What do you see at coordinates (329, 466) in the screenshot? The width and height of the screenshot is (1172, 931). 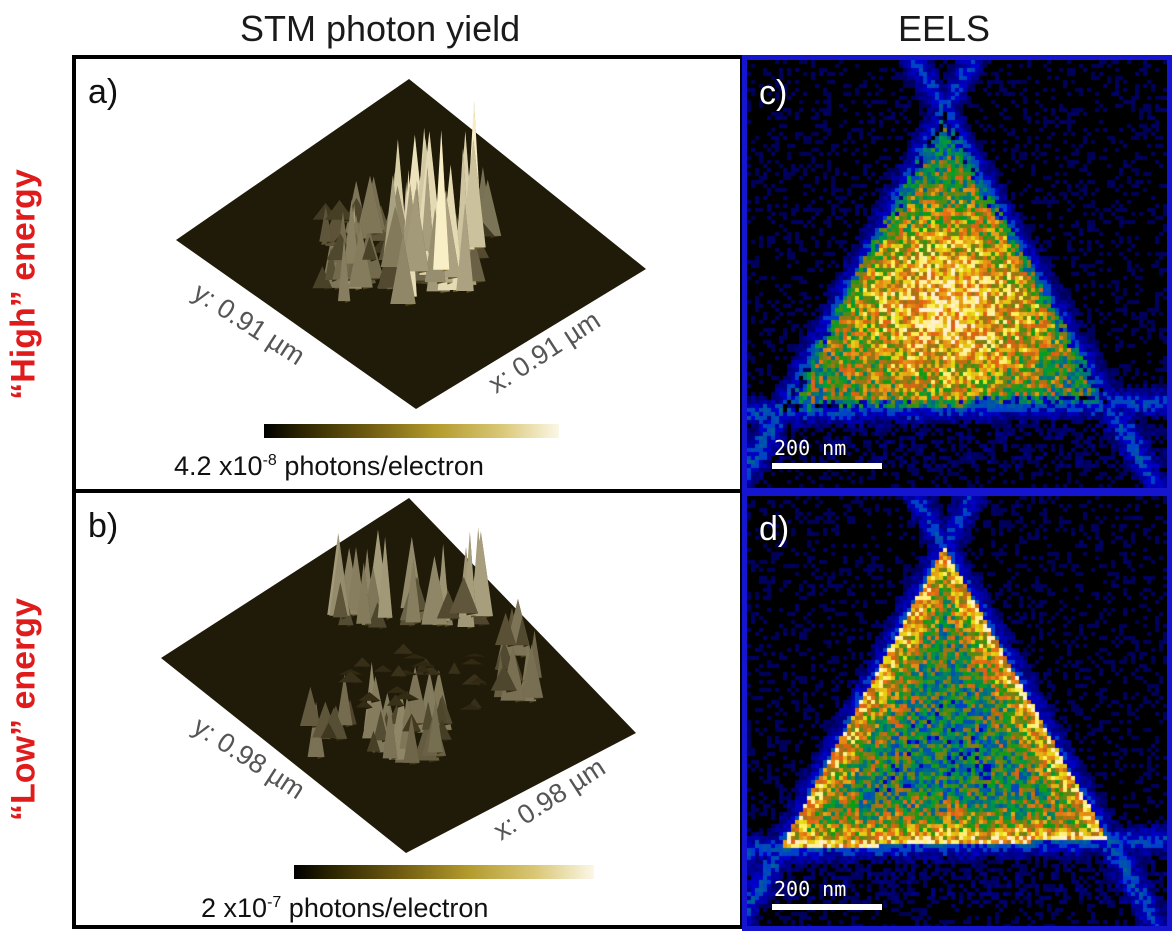 I see `colorbar-label-a: 4.2 x10-8 photons/electron` at bounding box center [329, 466].